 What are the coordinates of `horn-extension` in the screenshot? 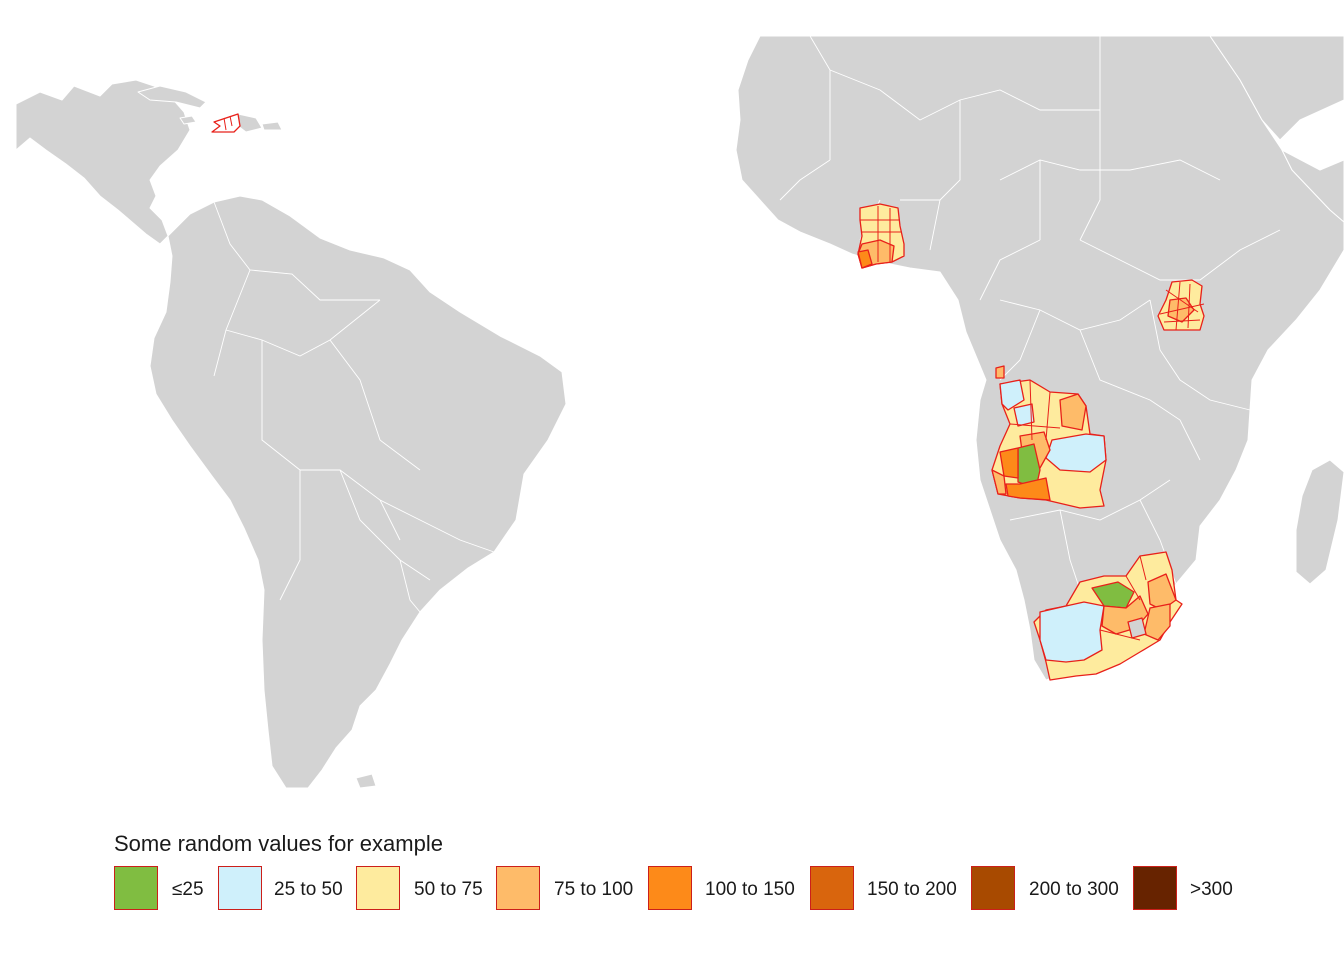 It's located at (1312, 186).